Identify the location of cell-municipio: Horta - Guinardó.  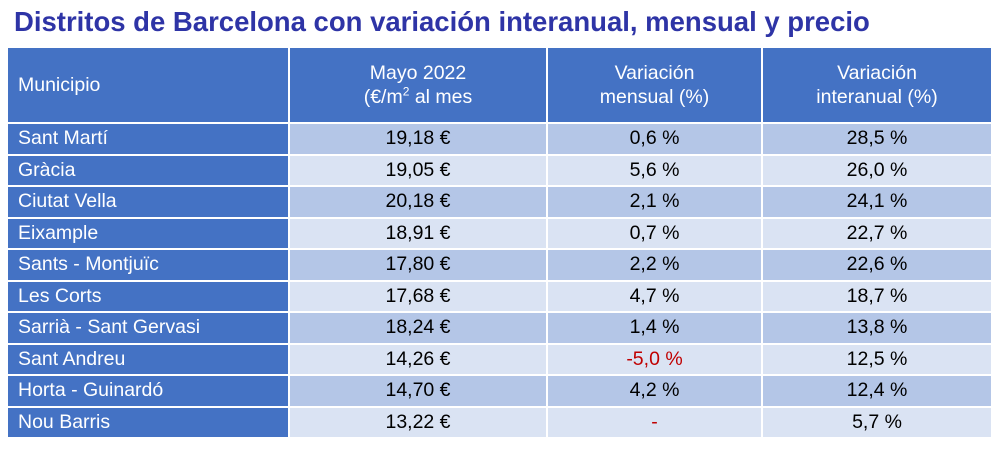
(149, 392).